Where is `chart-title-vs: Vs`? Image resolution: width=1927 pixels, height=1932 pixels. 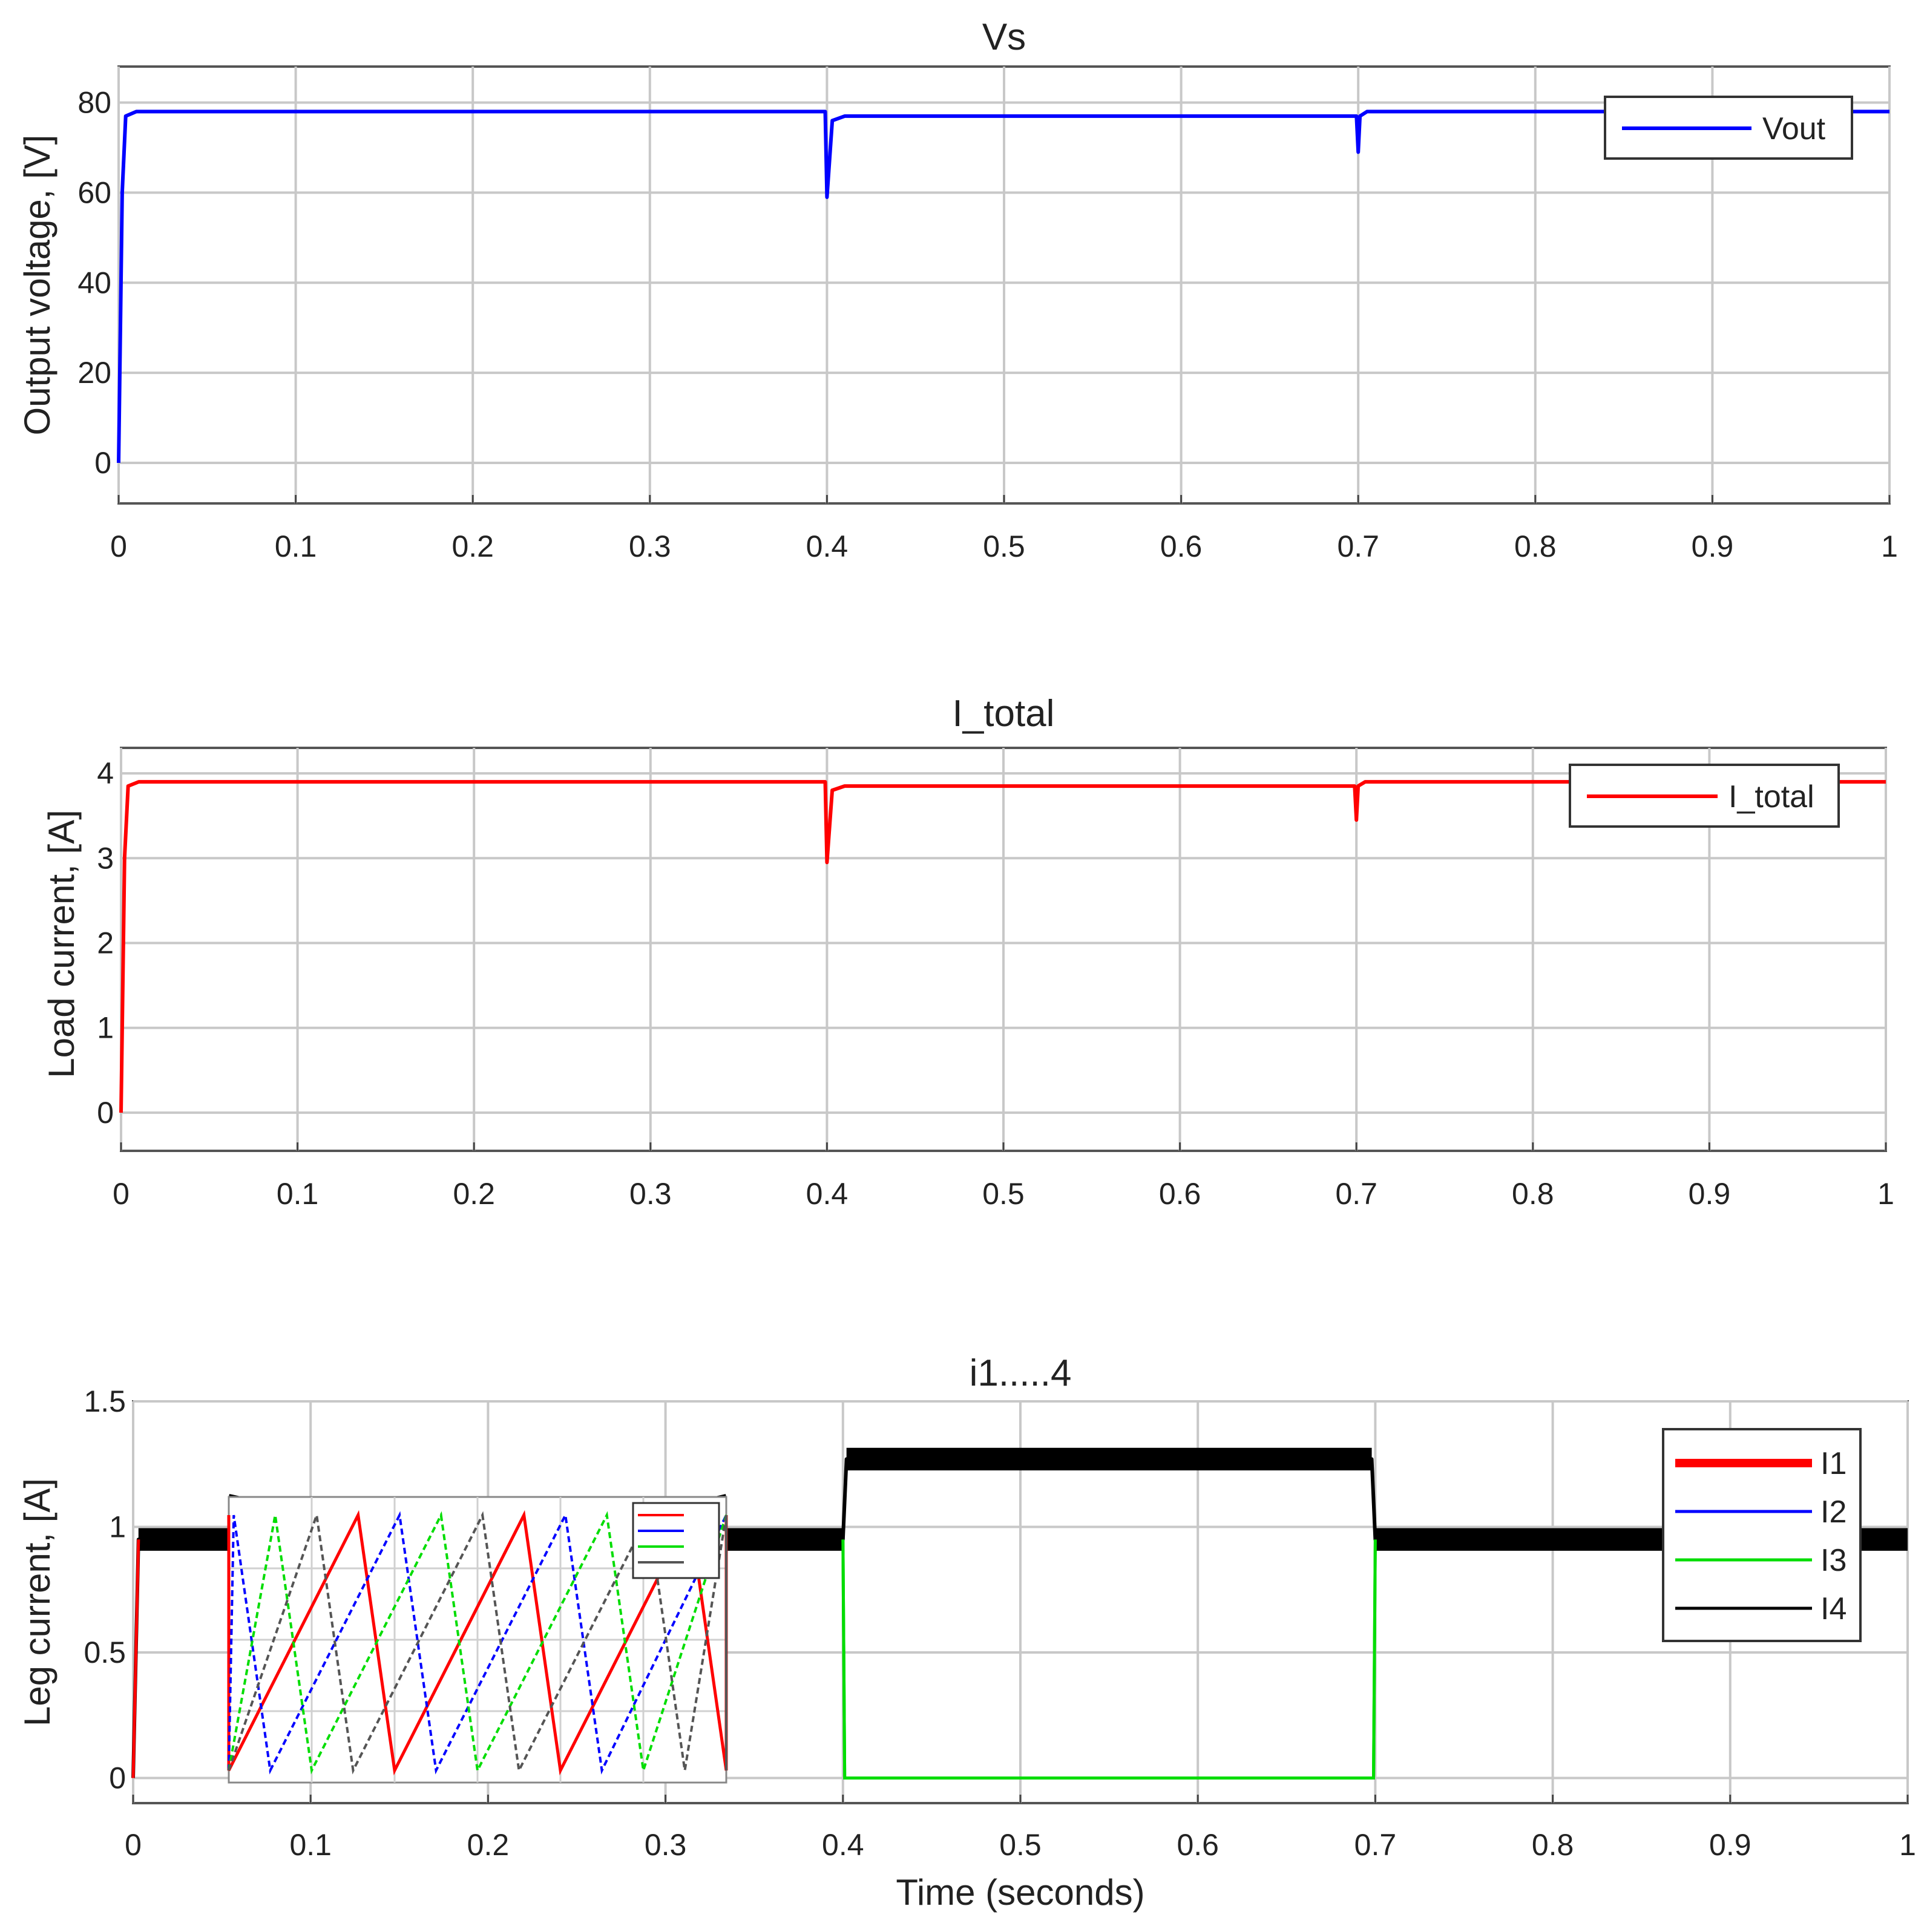 chart-title-vs: Vs is located at coordinates (1004, 37).